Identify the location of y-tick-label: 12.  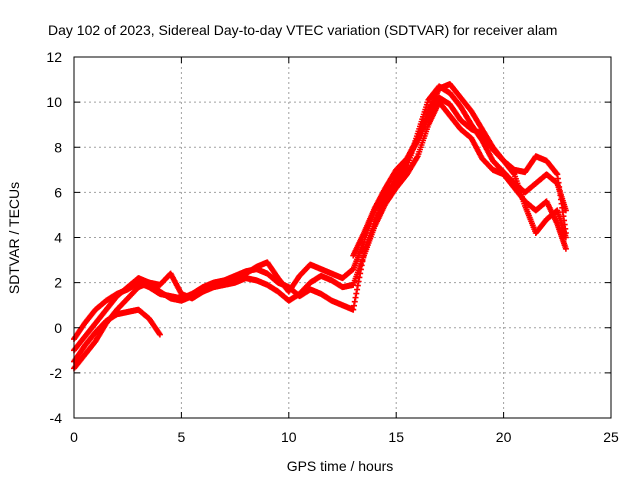
(54, 57).